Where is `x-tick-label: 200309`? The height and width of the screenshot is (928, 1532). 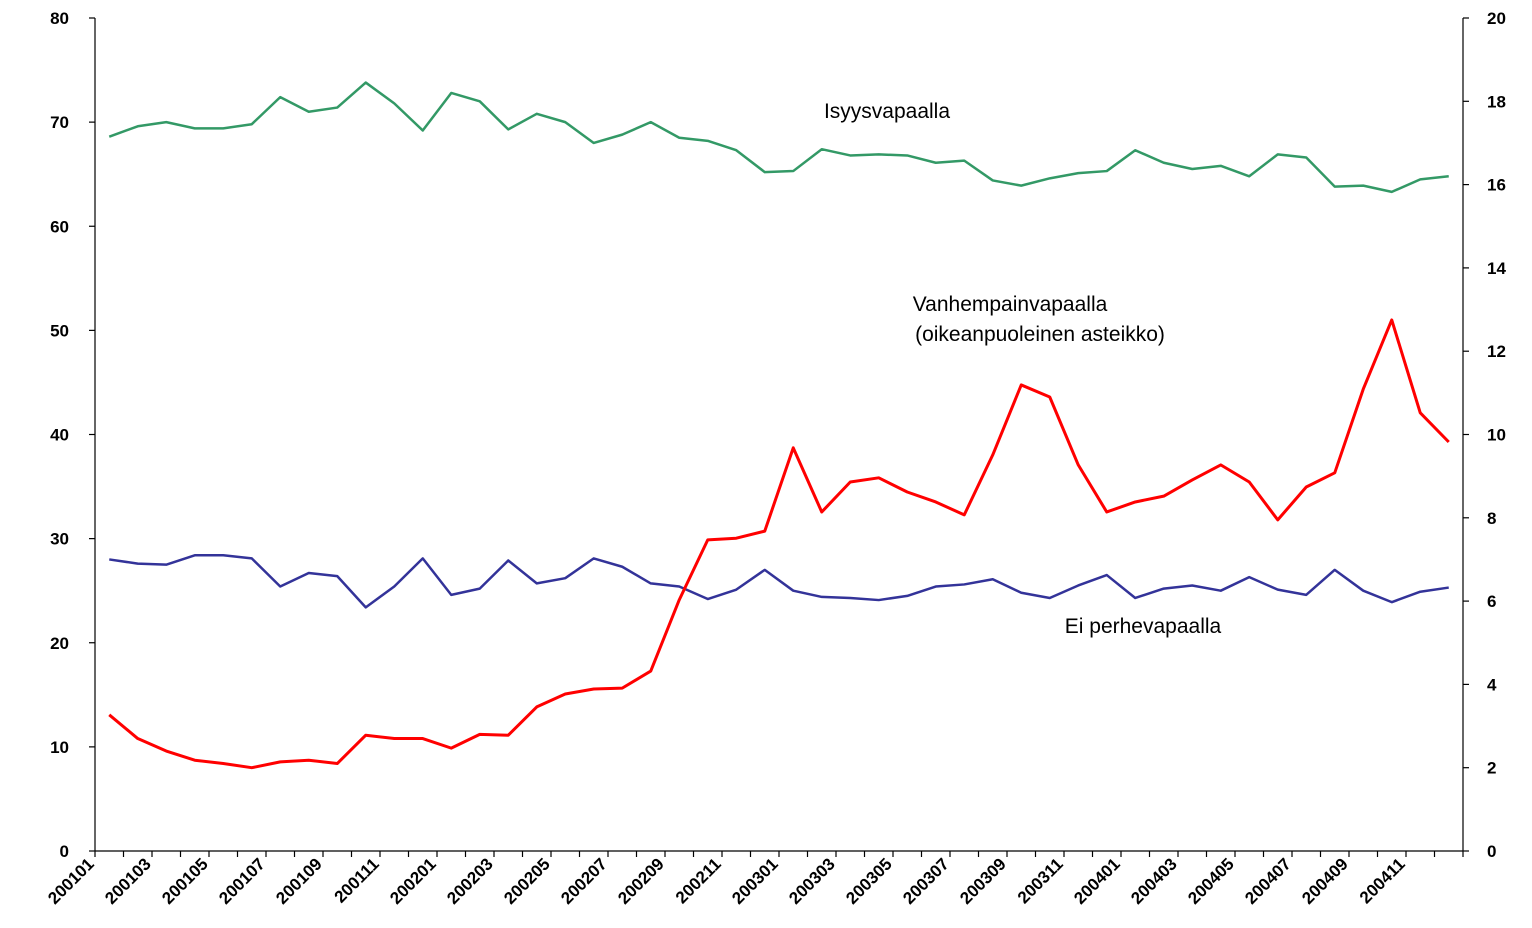 x-tick-label: 200309 is located at coordinates (983, 881).